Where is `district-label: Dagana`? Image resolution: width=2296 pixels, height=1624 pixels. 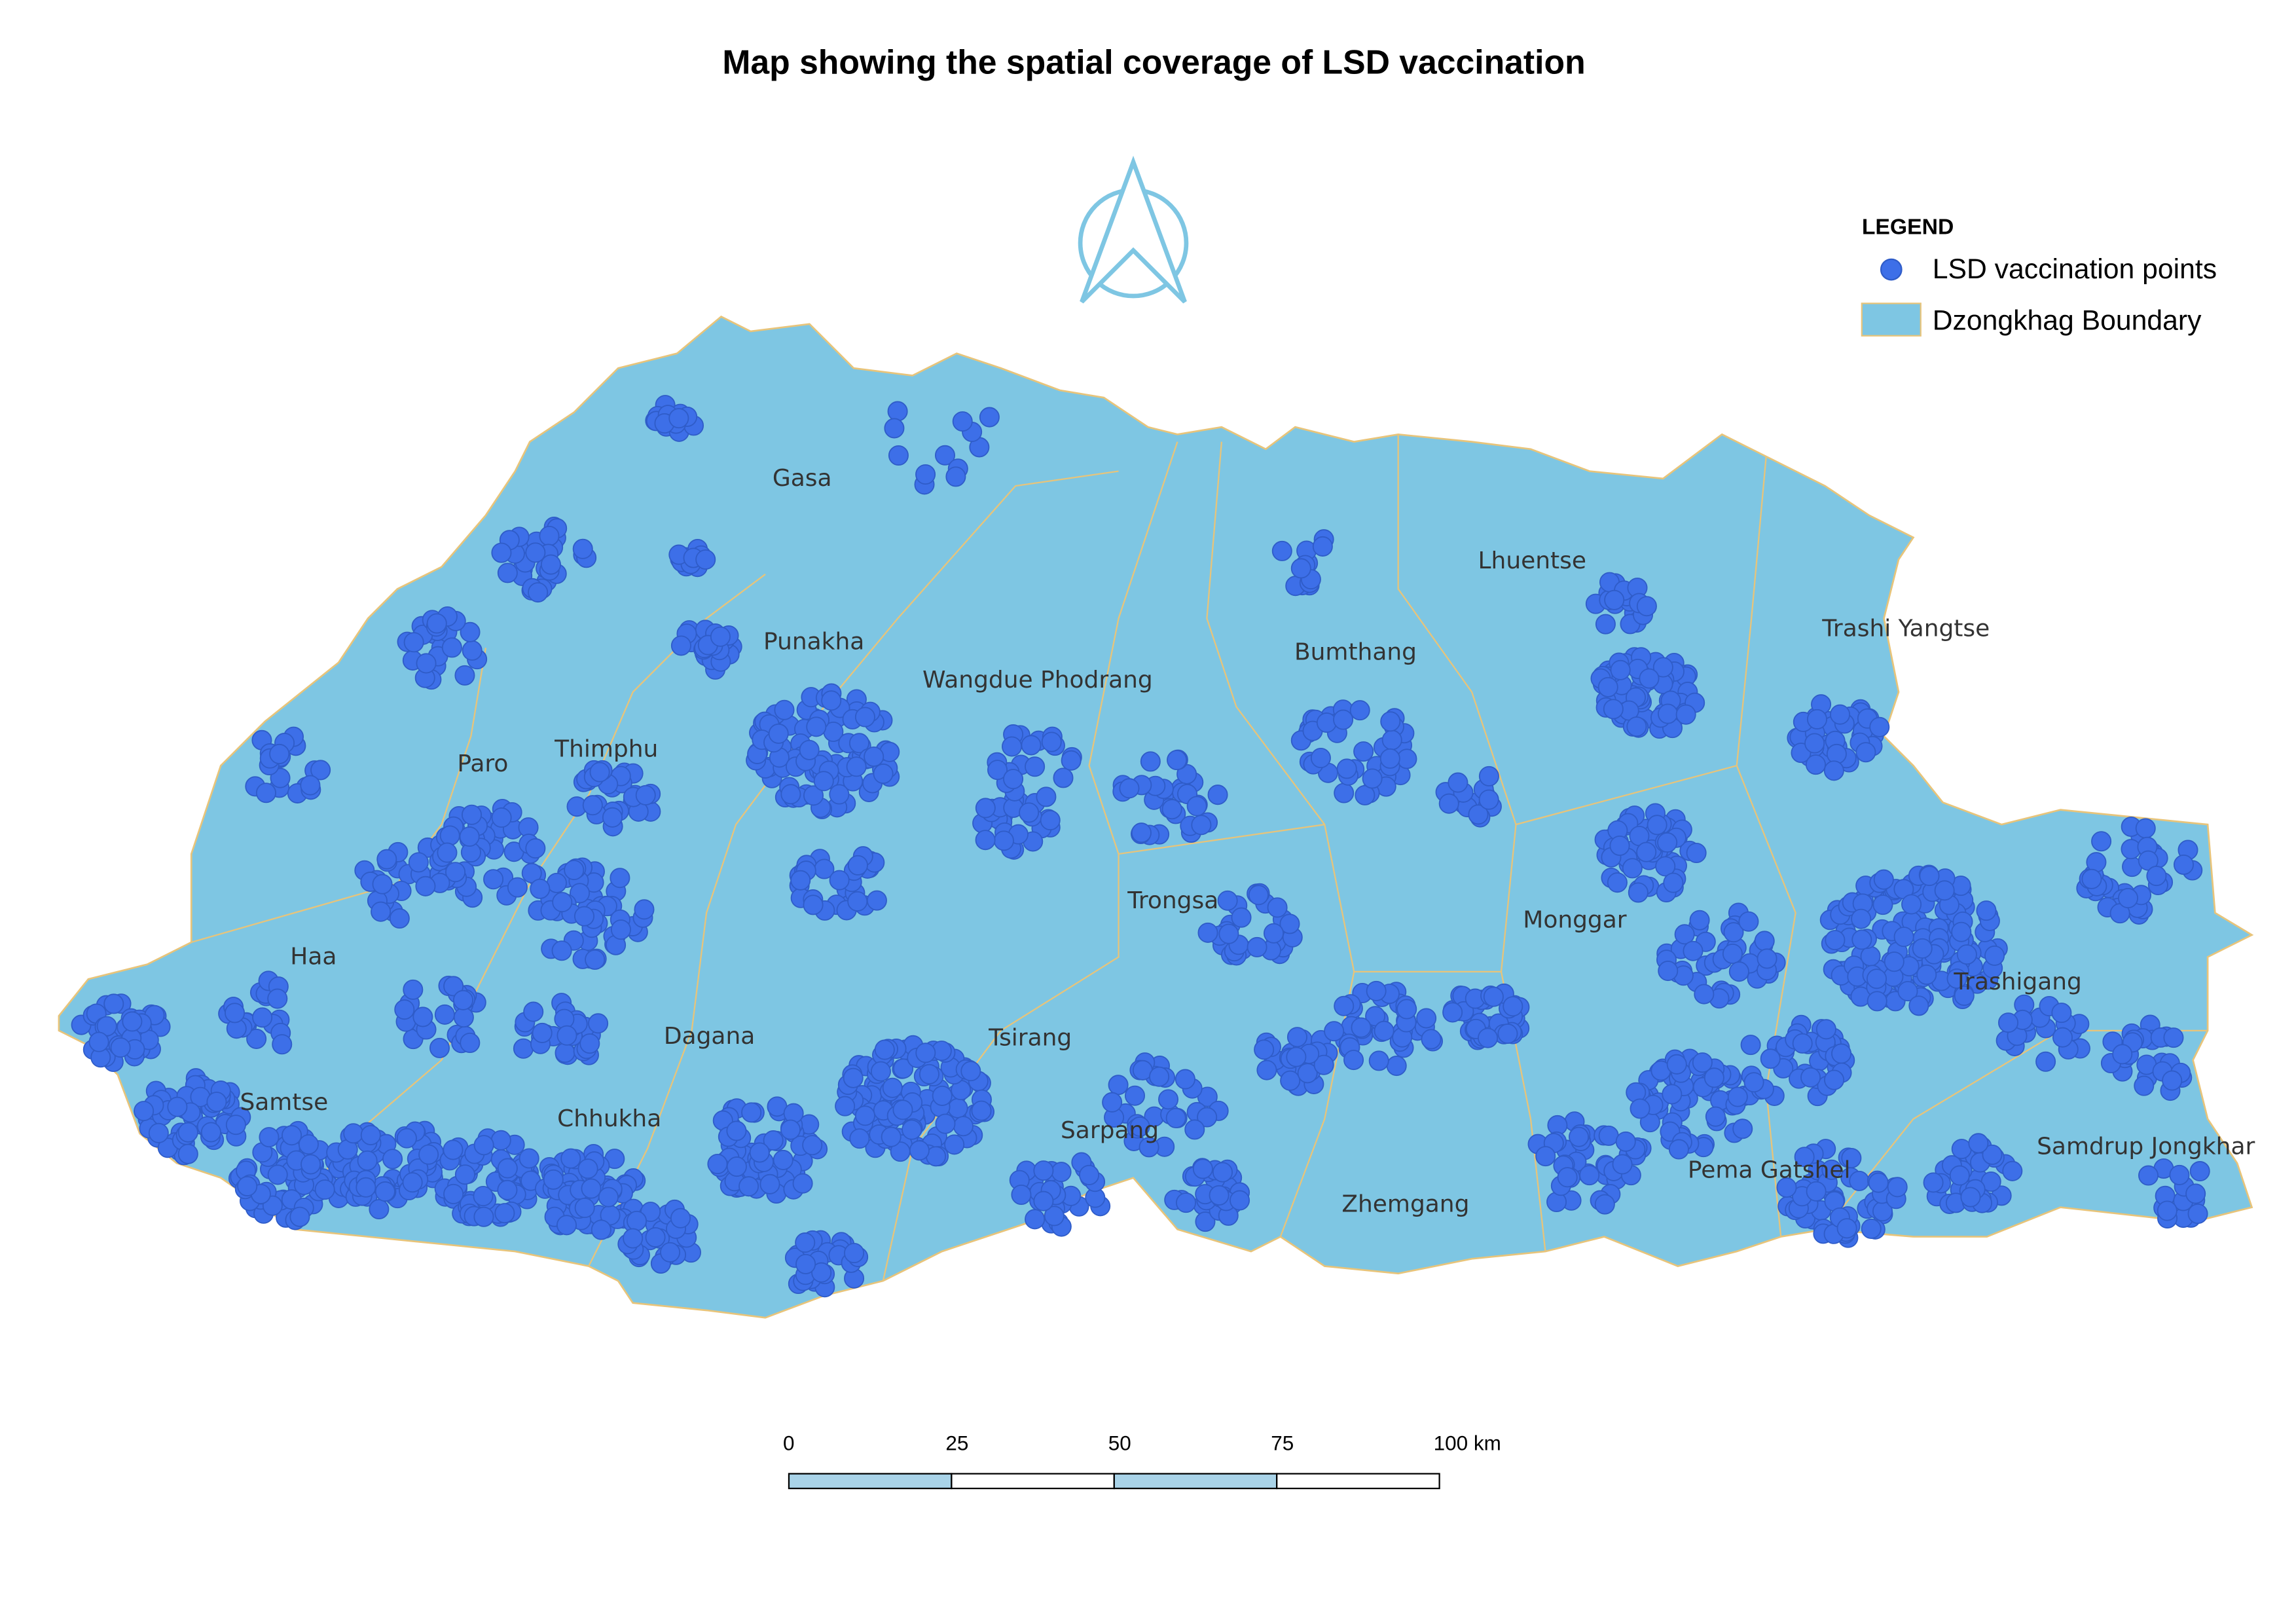
district-label: Dagana is located at coordinates (709, 1036).